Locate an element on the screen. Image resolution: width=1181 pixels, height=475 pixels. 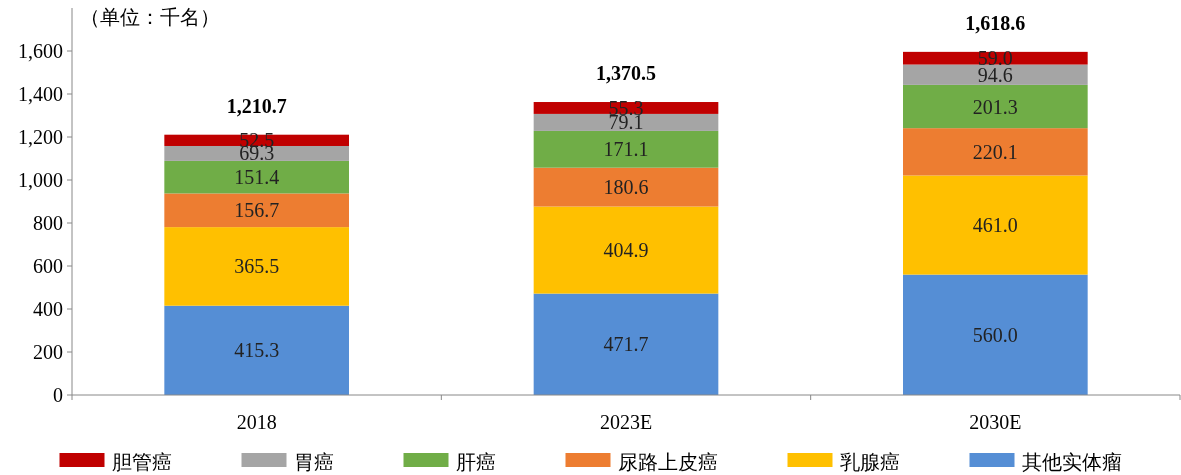
data-label: 151.4 is located at coordinates (257, 177).